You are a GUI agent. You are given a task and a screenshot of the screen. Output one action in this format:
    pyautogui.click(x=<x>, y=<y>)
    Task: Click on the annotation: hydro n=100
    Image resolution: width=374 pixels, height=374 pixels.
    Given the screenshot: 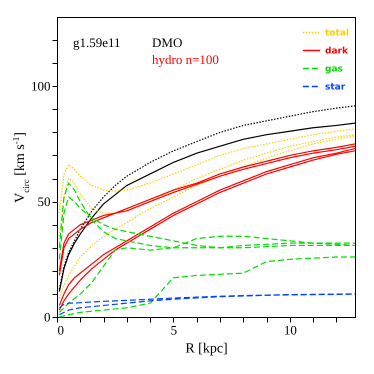 What is the action you would take?
    pyautogui.click(x=185, y=59)
    